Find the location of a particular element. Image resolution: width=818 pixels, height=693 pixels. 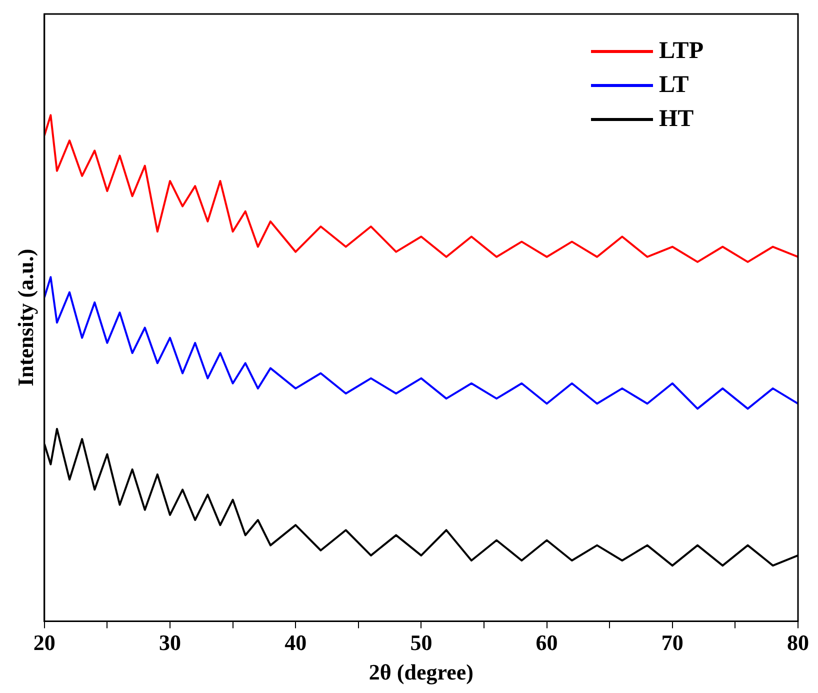

x-tick-label: 70 is located at coordinates (672, 643).